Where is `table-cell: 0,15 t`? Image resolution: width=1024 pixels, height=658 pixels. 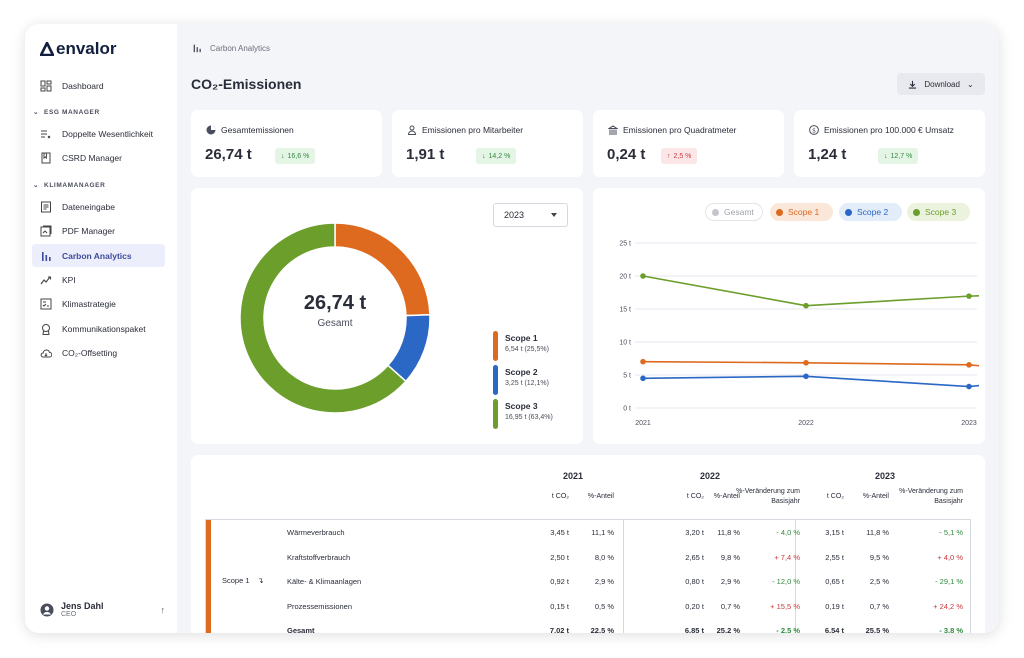 table-cell: 0,15 t is located at coordinates (559, 606).